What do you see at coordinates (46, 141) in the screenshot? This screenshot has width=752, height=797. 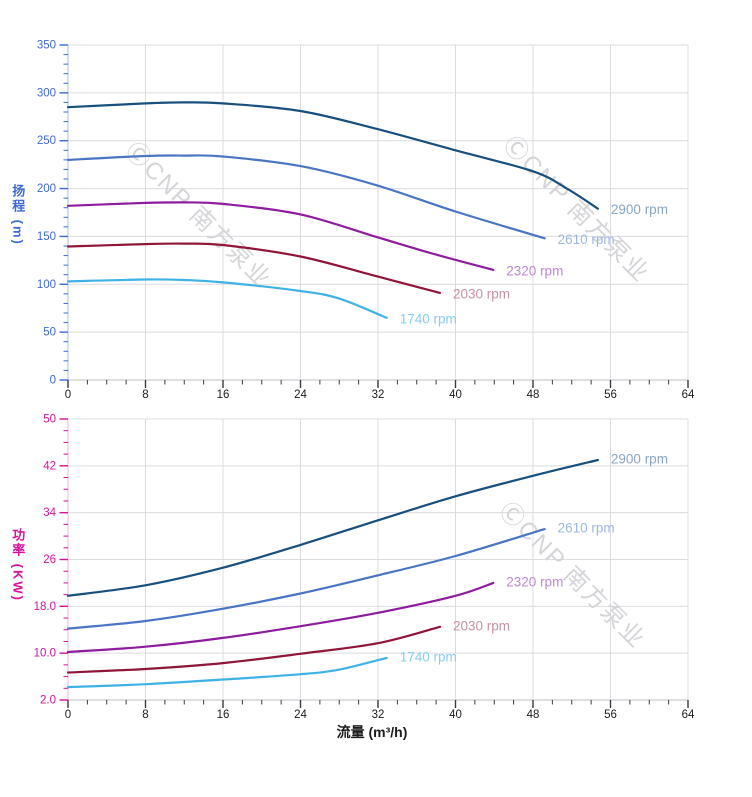 I see `y-tick-label: 250` at bounding box center [46, 141].